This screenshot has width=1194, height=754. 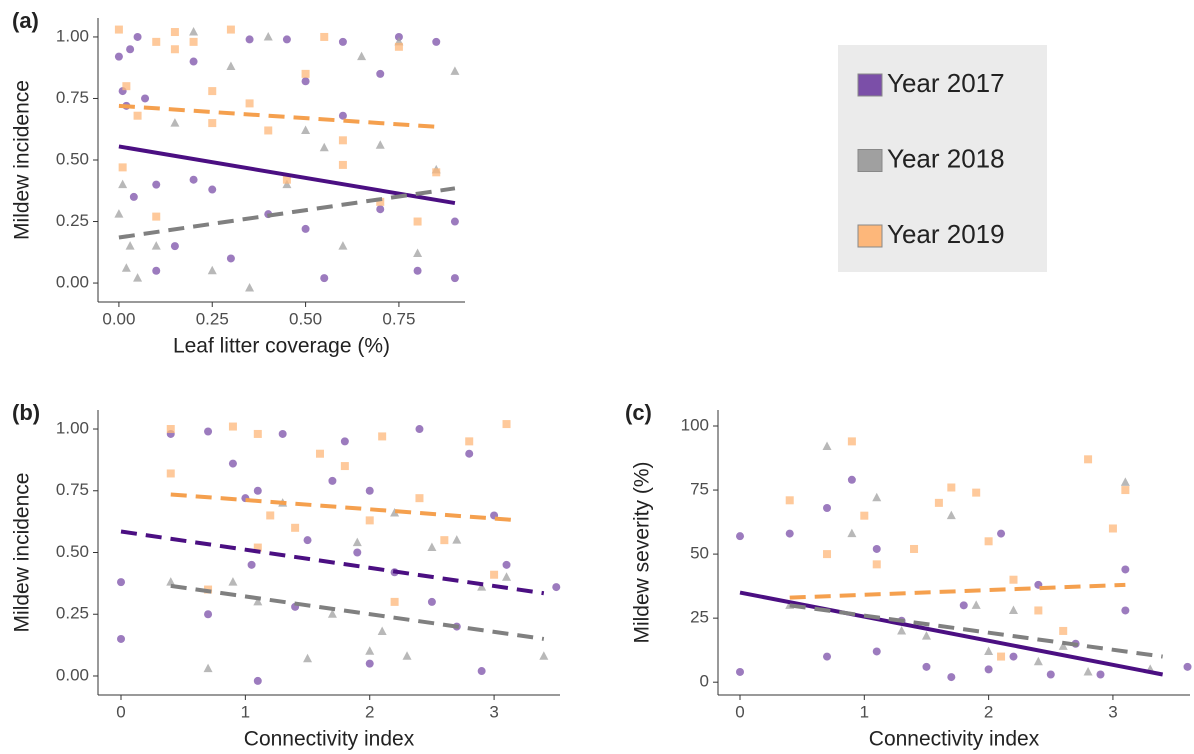 I want to click on panel-label: (a), so click(x=25, y=20).